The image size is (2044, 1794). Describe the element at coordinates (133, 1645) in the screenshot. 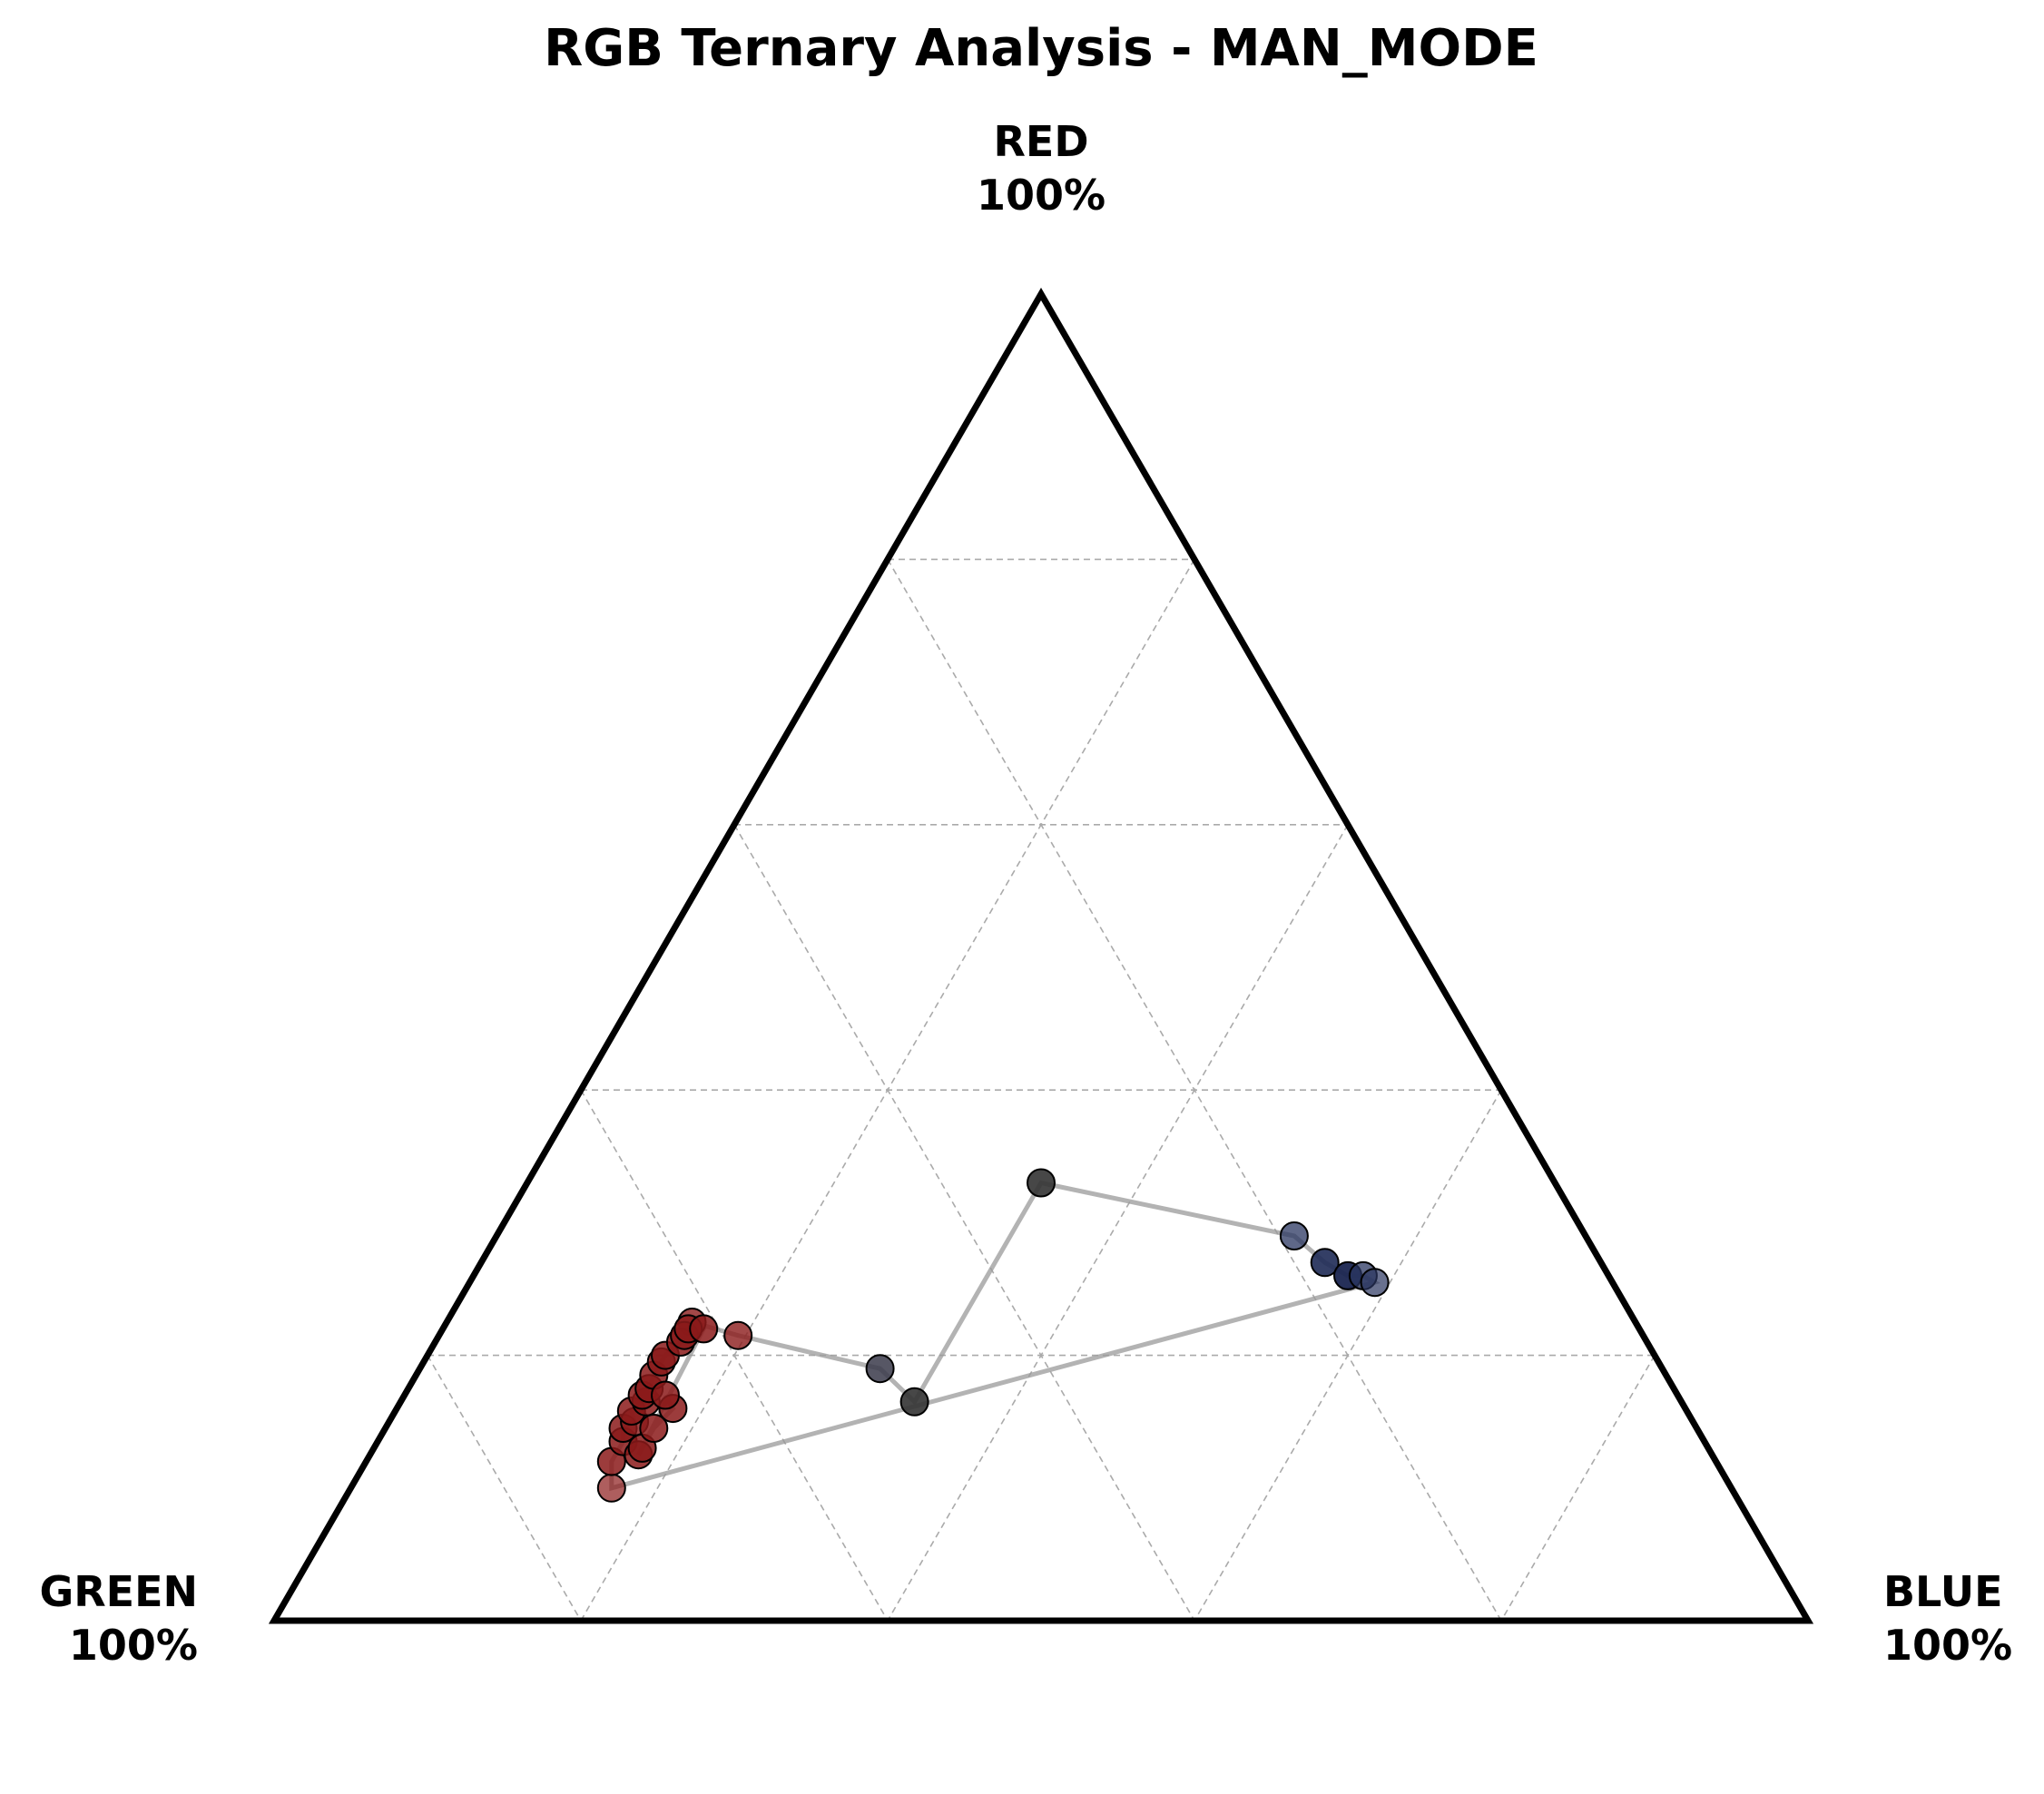

I see `vertex-percent-green: 100%` at that location.